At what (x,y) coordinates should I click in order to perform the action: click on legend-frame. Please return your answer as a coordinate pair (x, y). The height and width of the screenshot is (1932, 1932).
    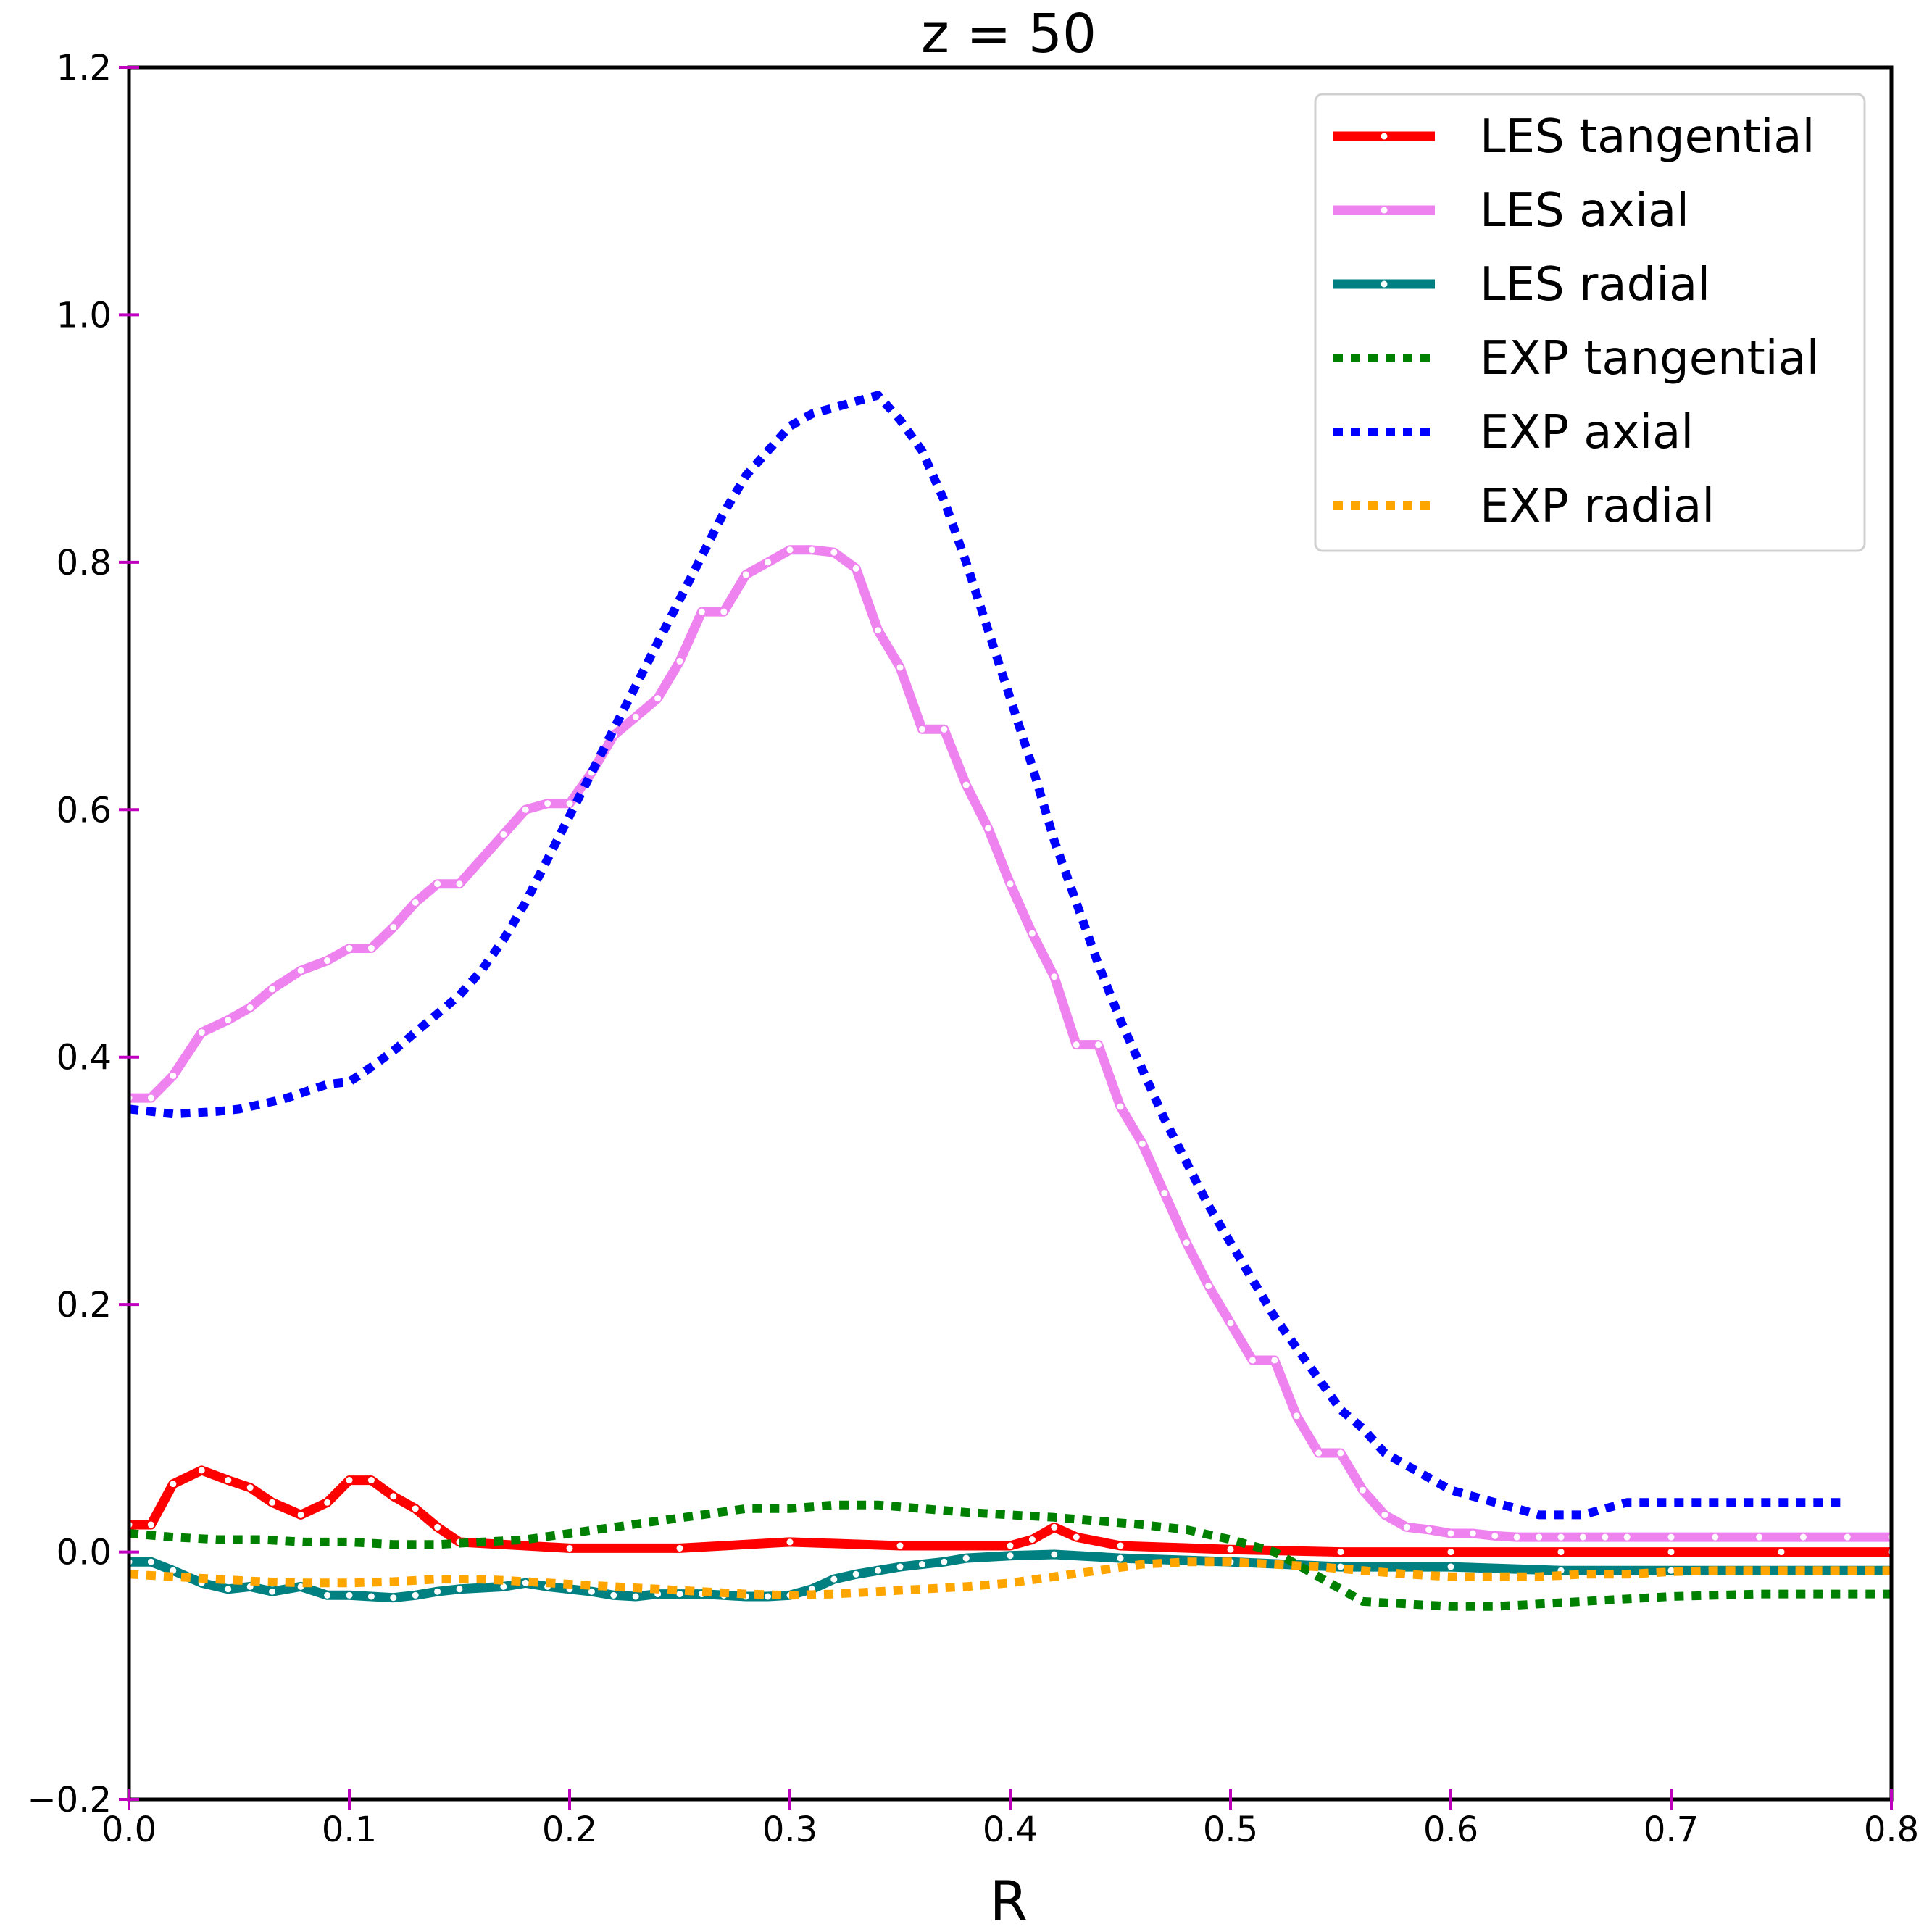
    Looking at the image, I should click on (1590, 322).